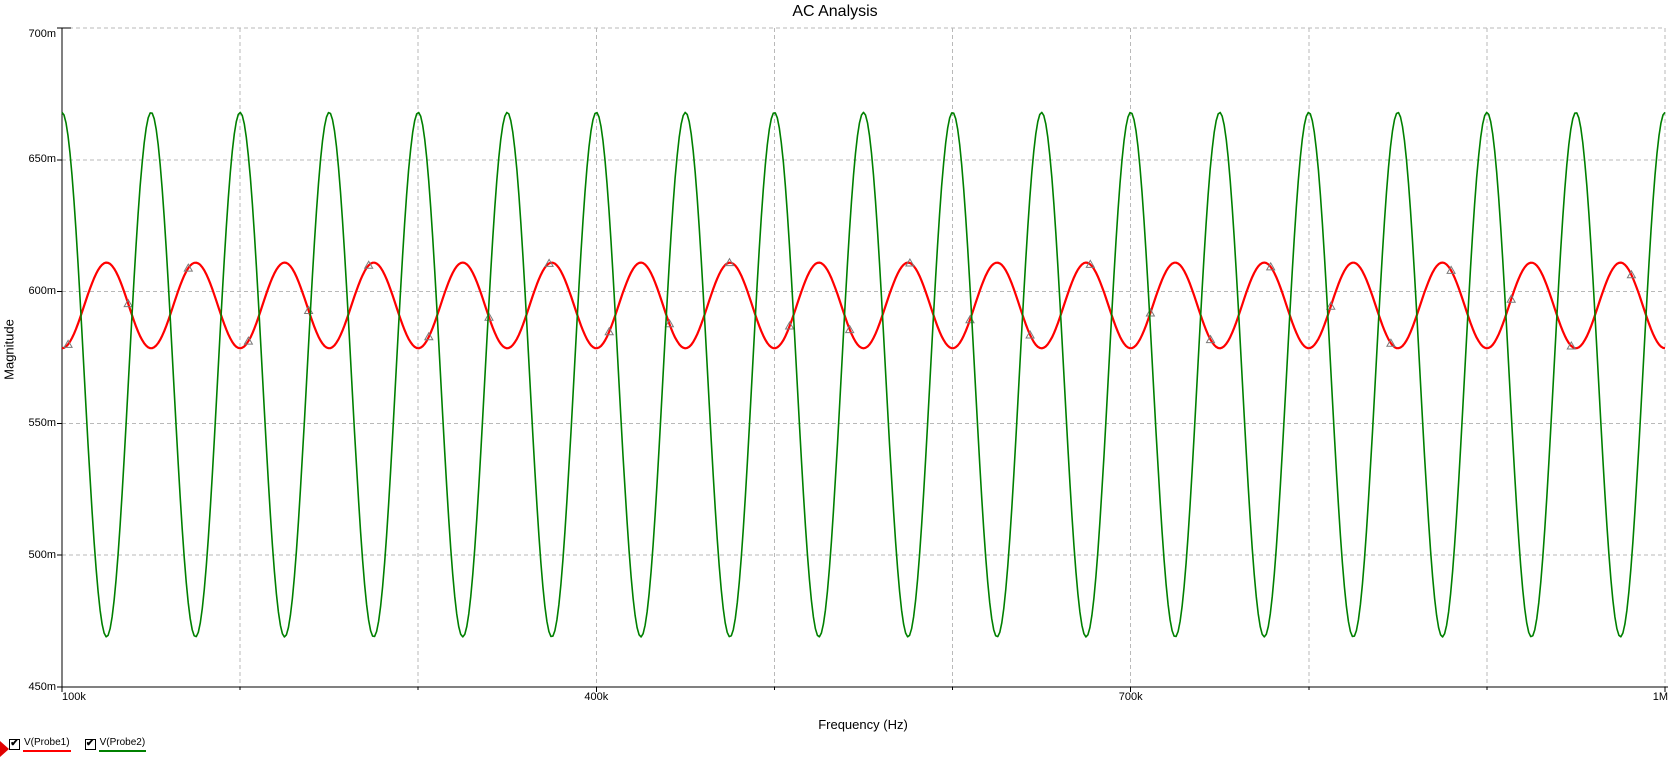  What do you see at coordinates (42, 422) in the screenshot?
I see `y-tick-label: 550m` at bounding box center [42, 422].